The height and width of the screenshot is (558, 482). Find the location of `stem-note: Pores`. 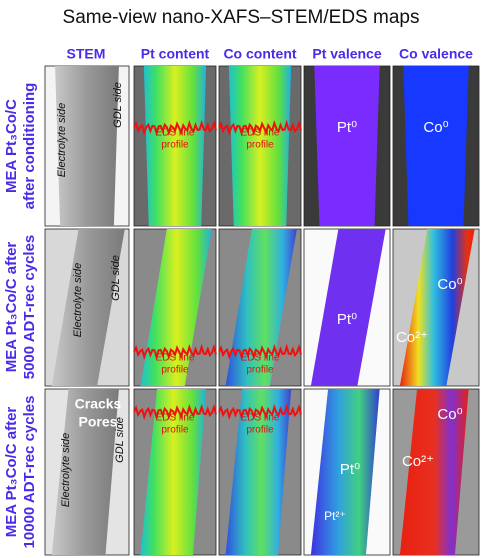

stem-note: Pores is located at coordinates (98, 422).